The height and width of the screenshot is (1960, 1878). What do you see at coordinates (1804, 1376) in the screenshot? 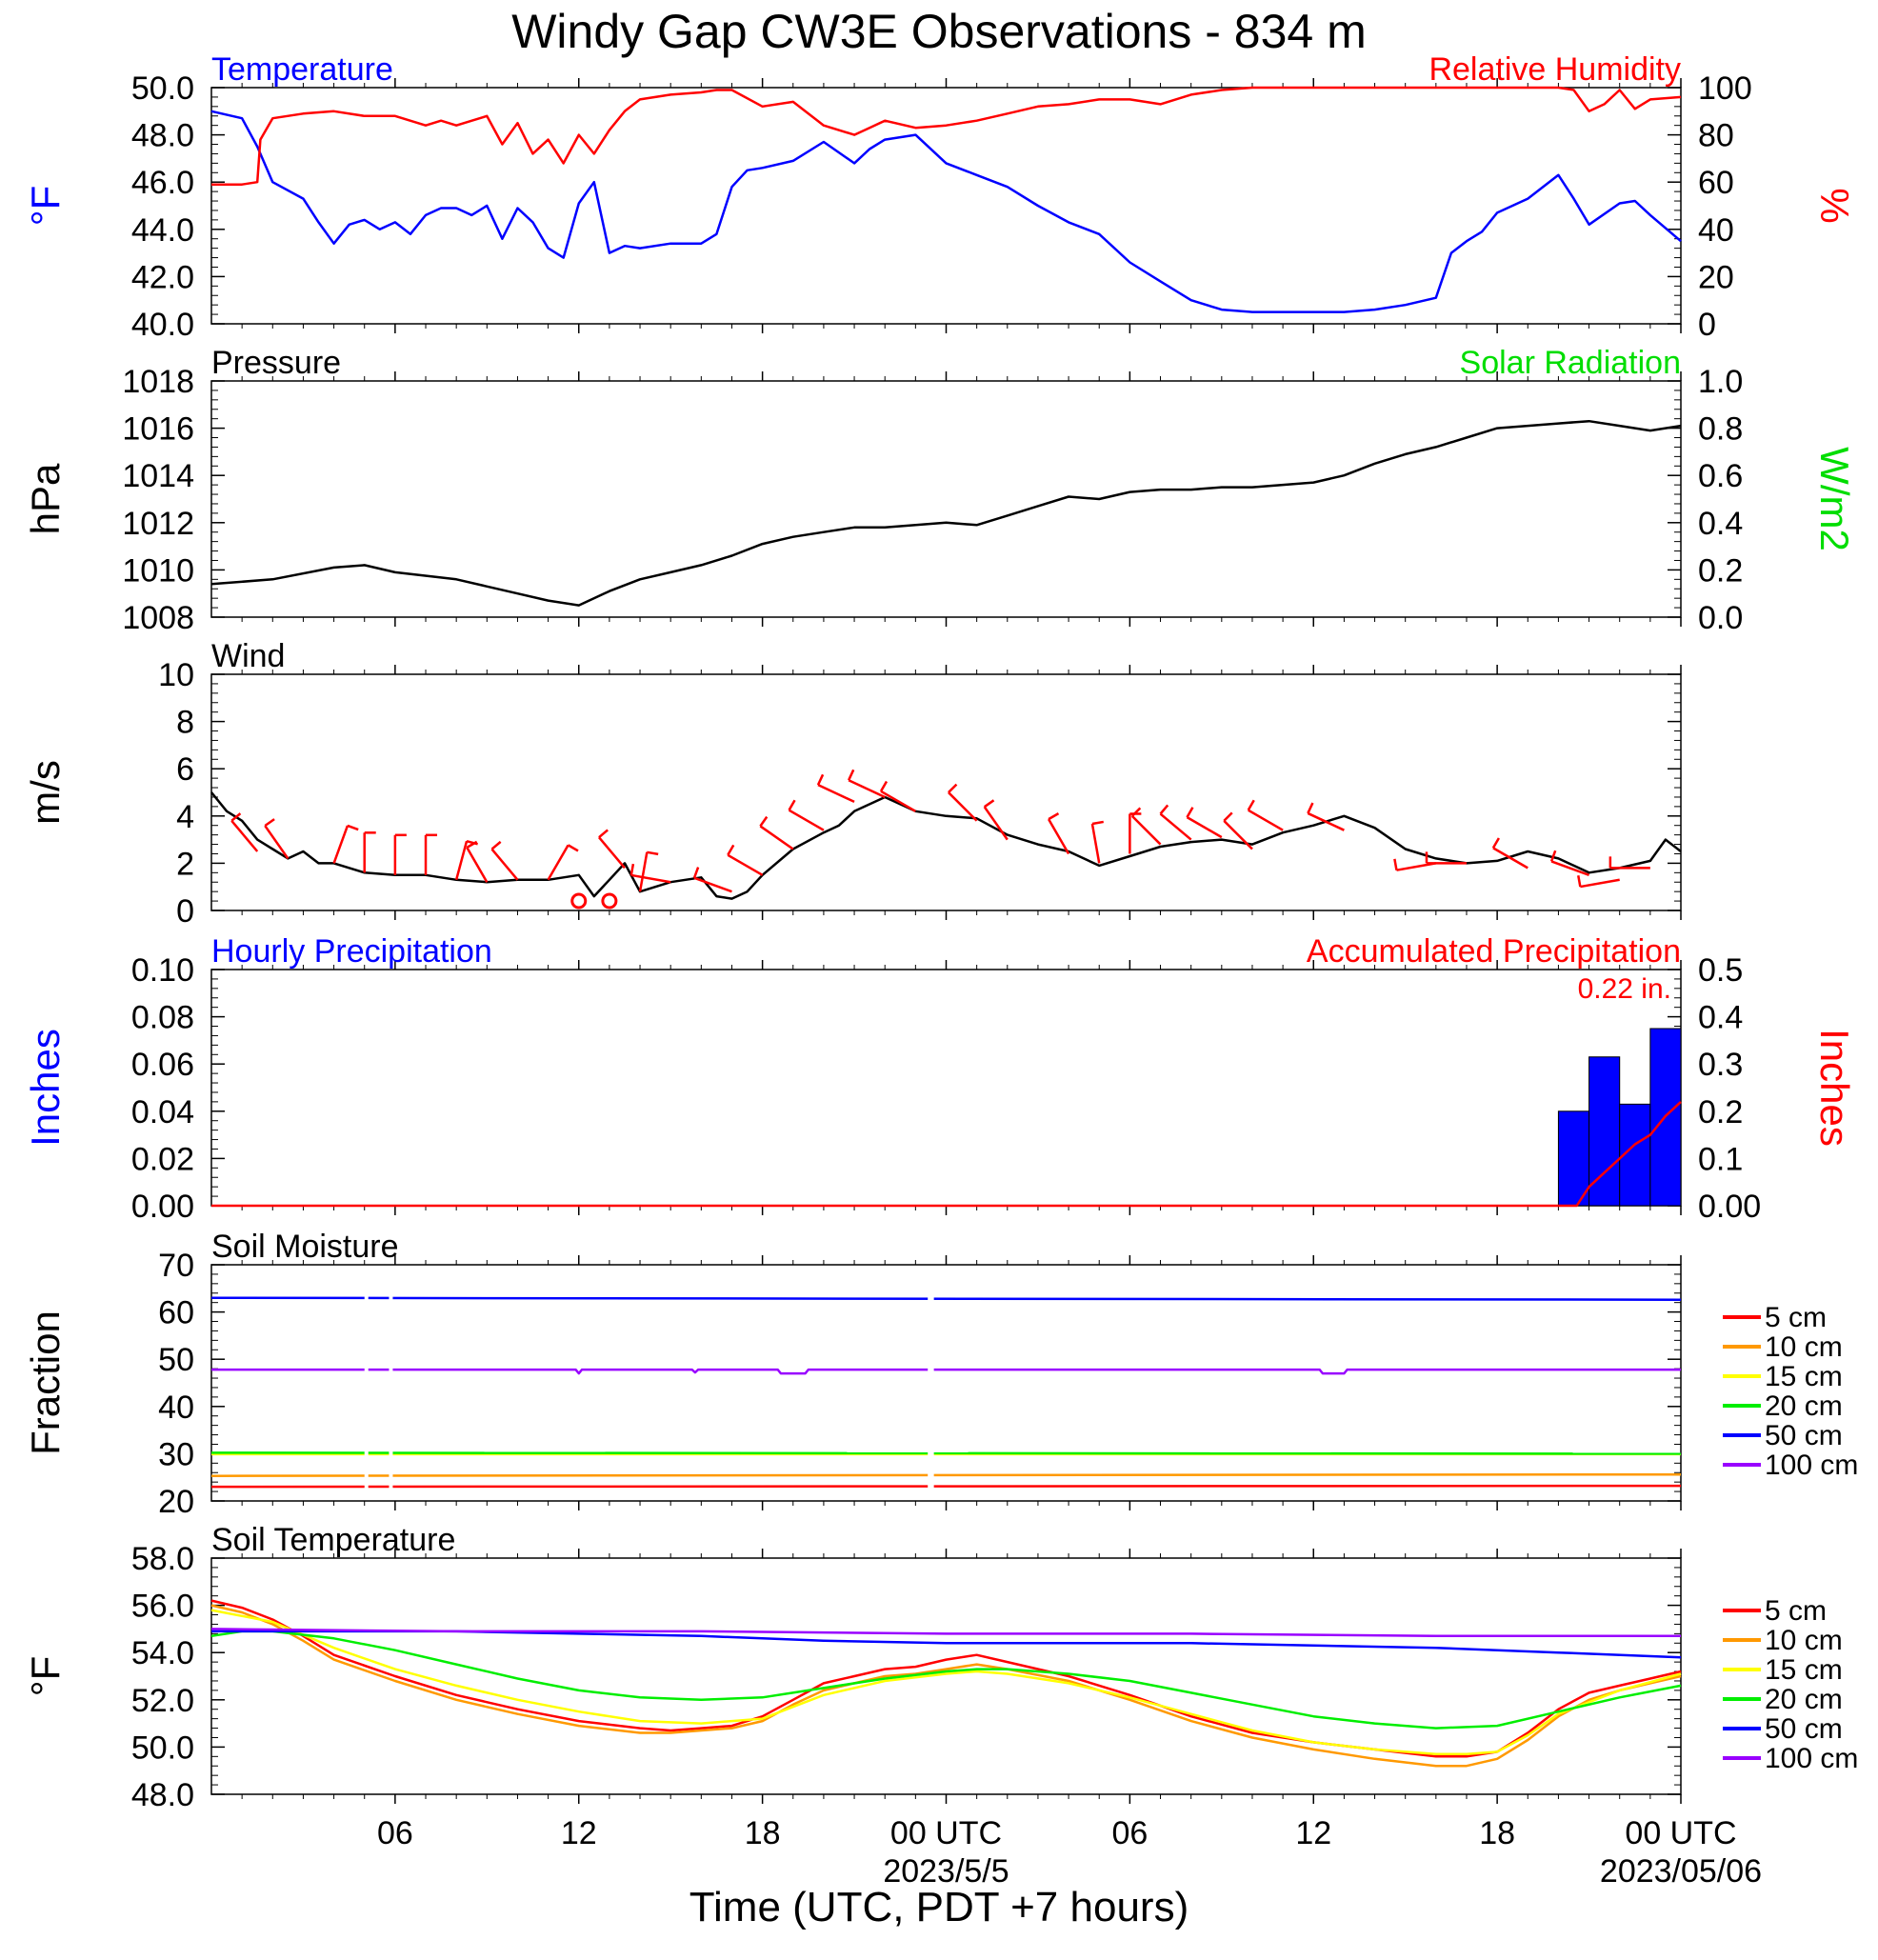
I see `legend-label: 15 cm` at bounding box center [1804, 1376].